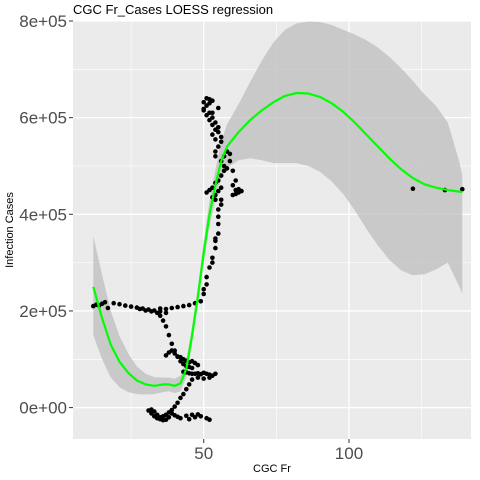 The height and width of the screenshot is (480, 480). I want to click on x-axis-label: CGC Fr, so click(272, 469).